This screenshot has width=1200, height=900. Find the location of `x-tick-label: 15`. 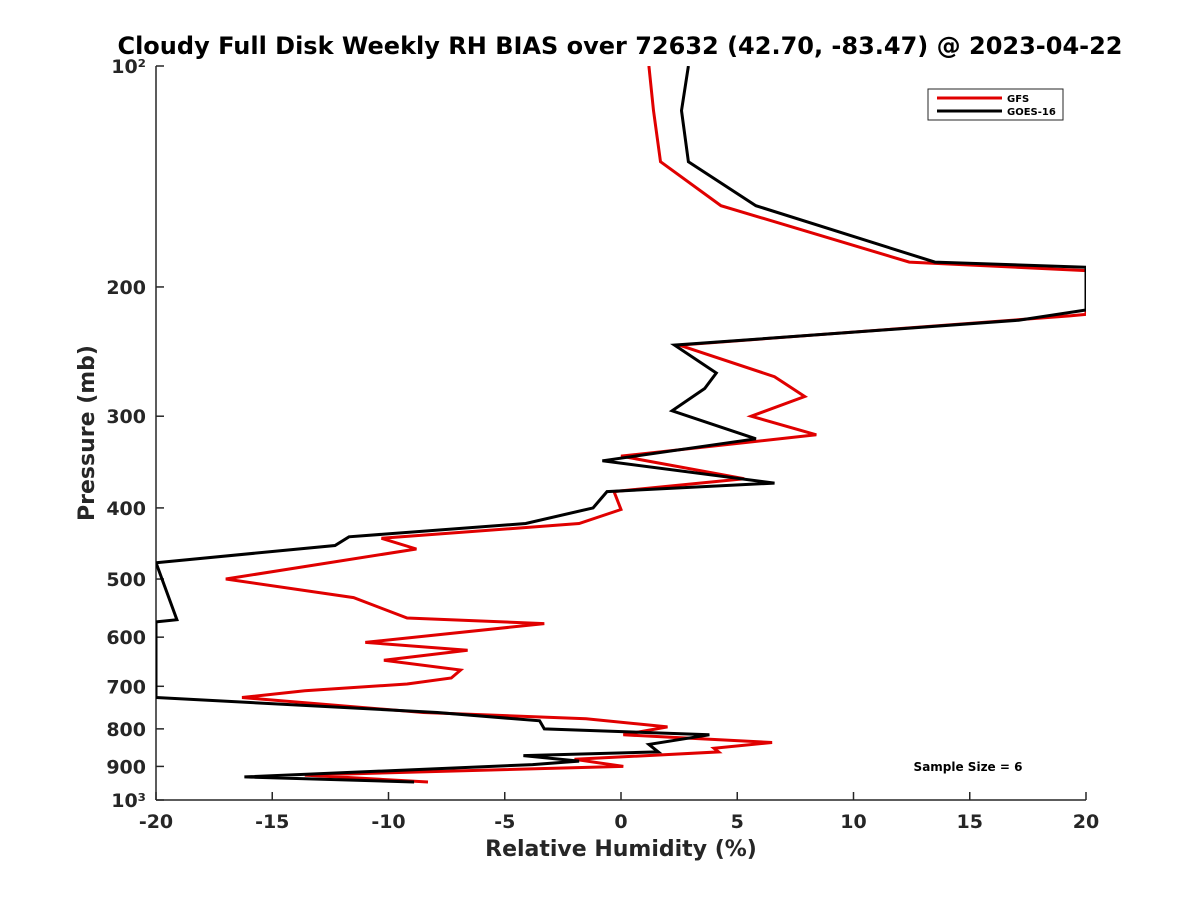

x-tick-label: 15 is located at coordinates (970, 822).